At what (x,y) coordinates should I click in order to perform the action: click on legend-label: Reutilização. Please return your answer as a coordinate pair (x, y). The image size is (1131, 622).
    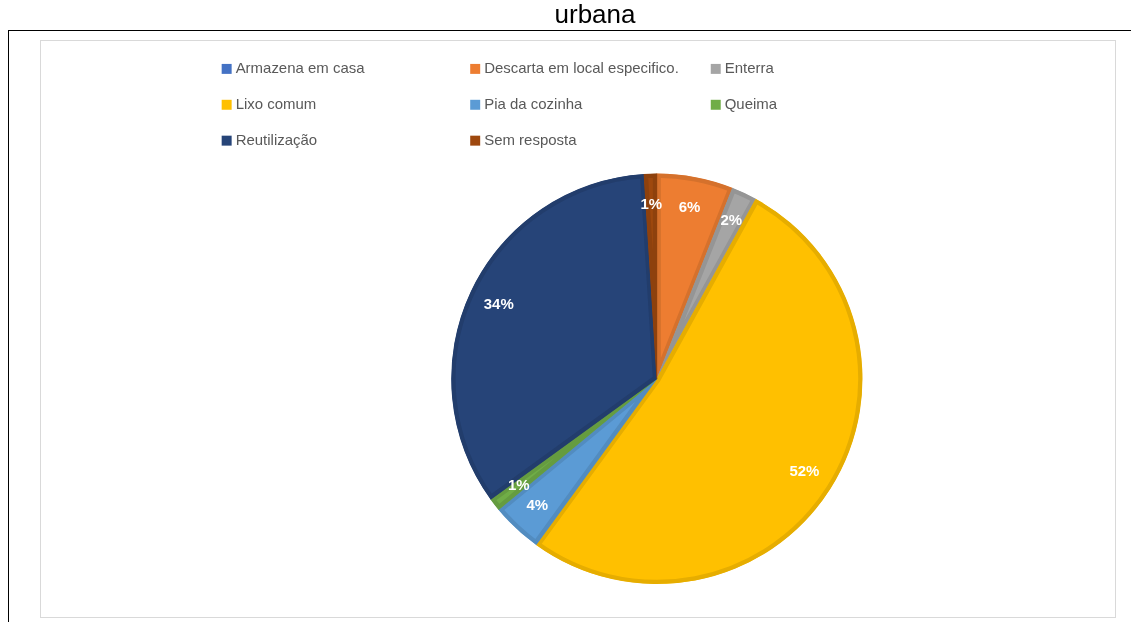
    Looking at the image, I should click on (276, 139).